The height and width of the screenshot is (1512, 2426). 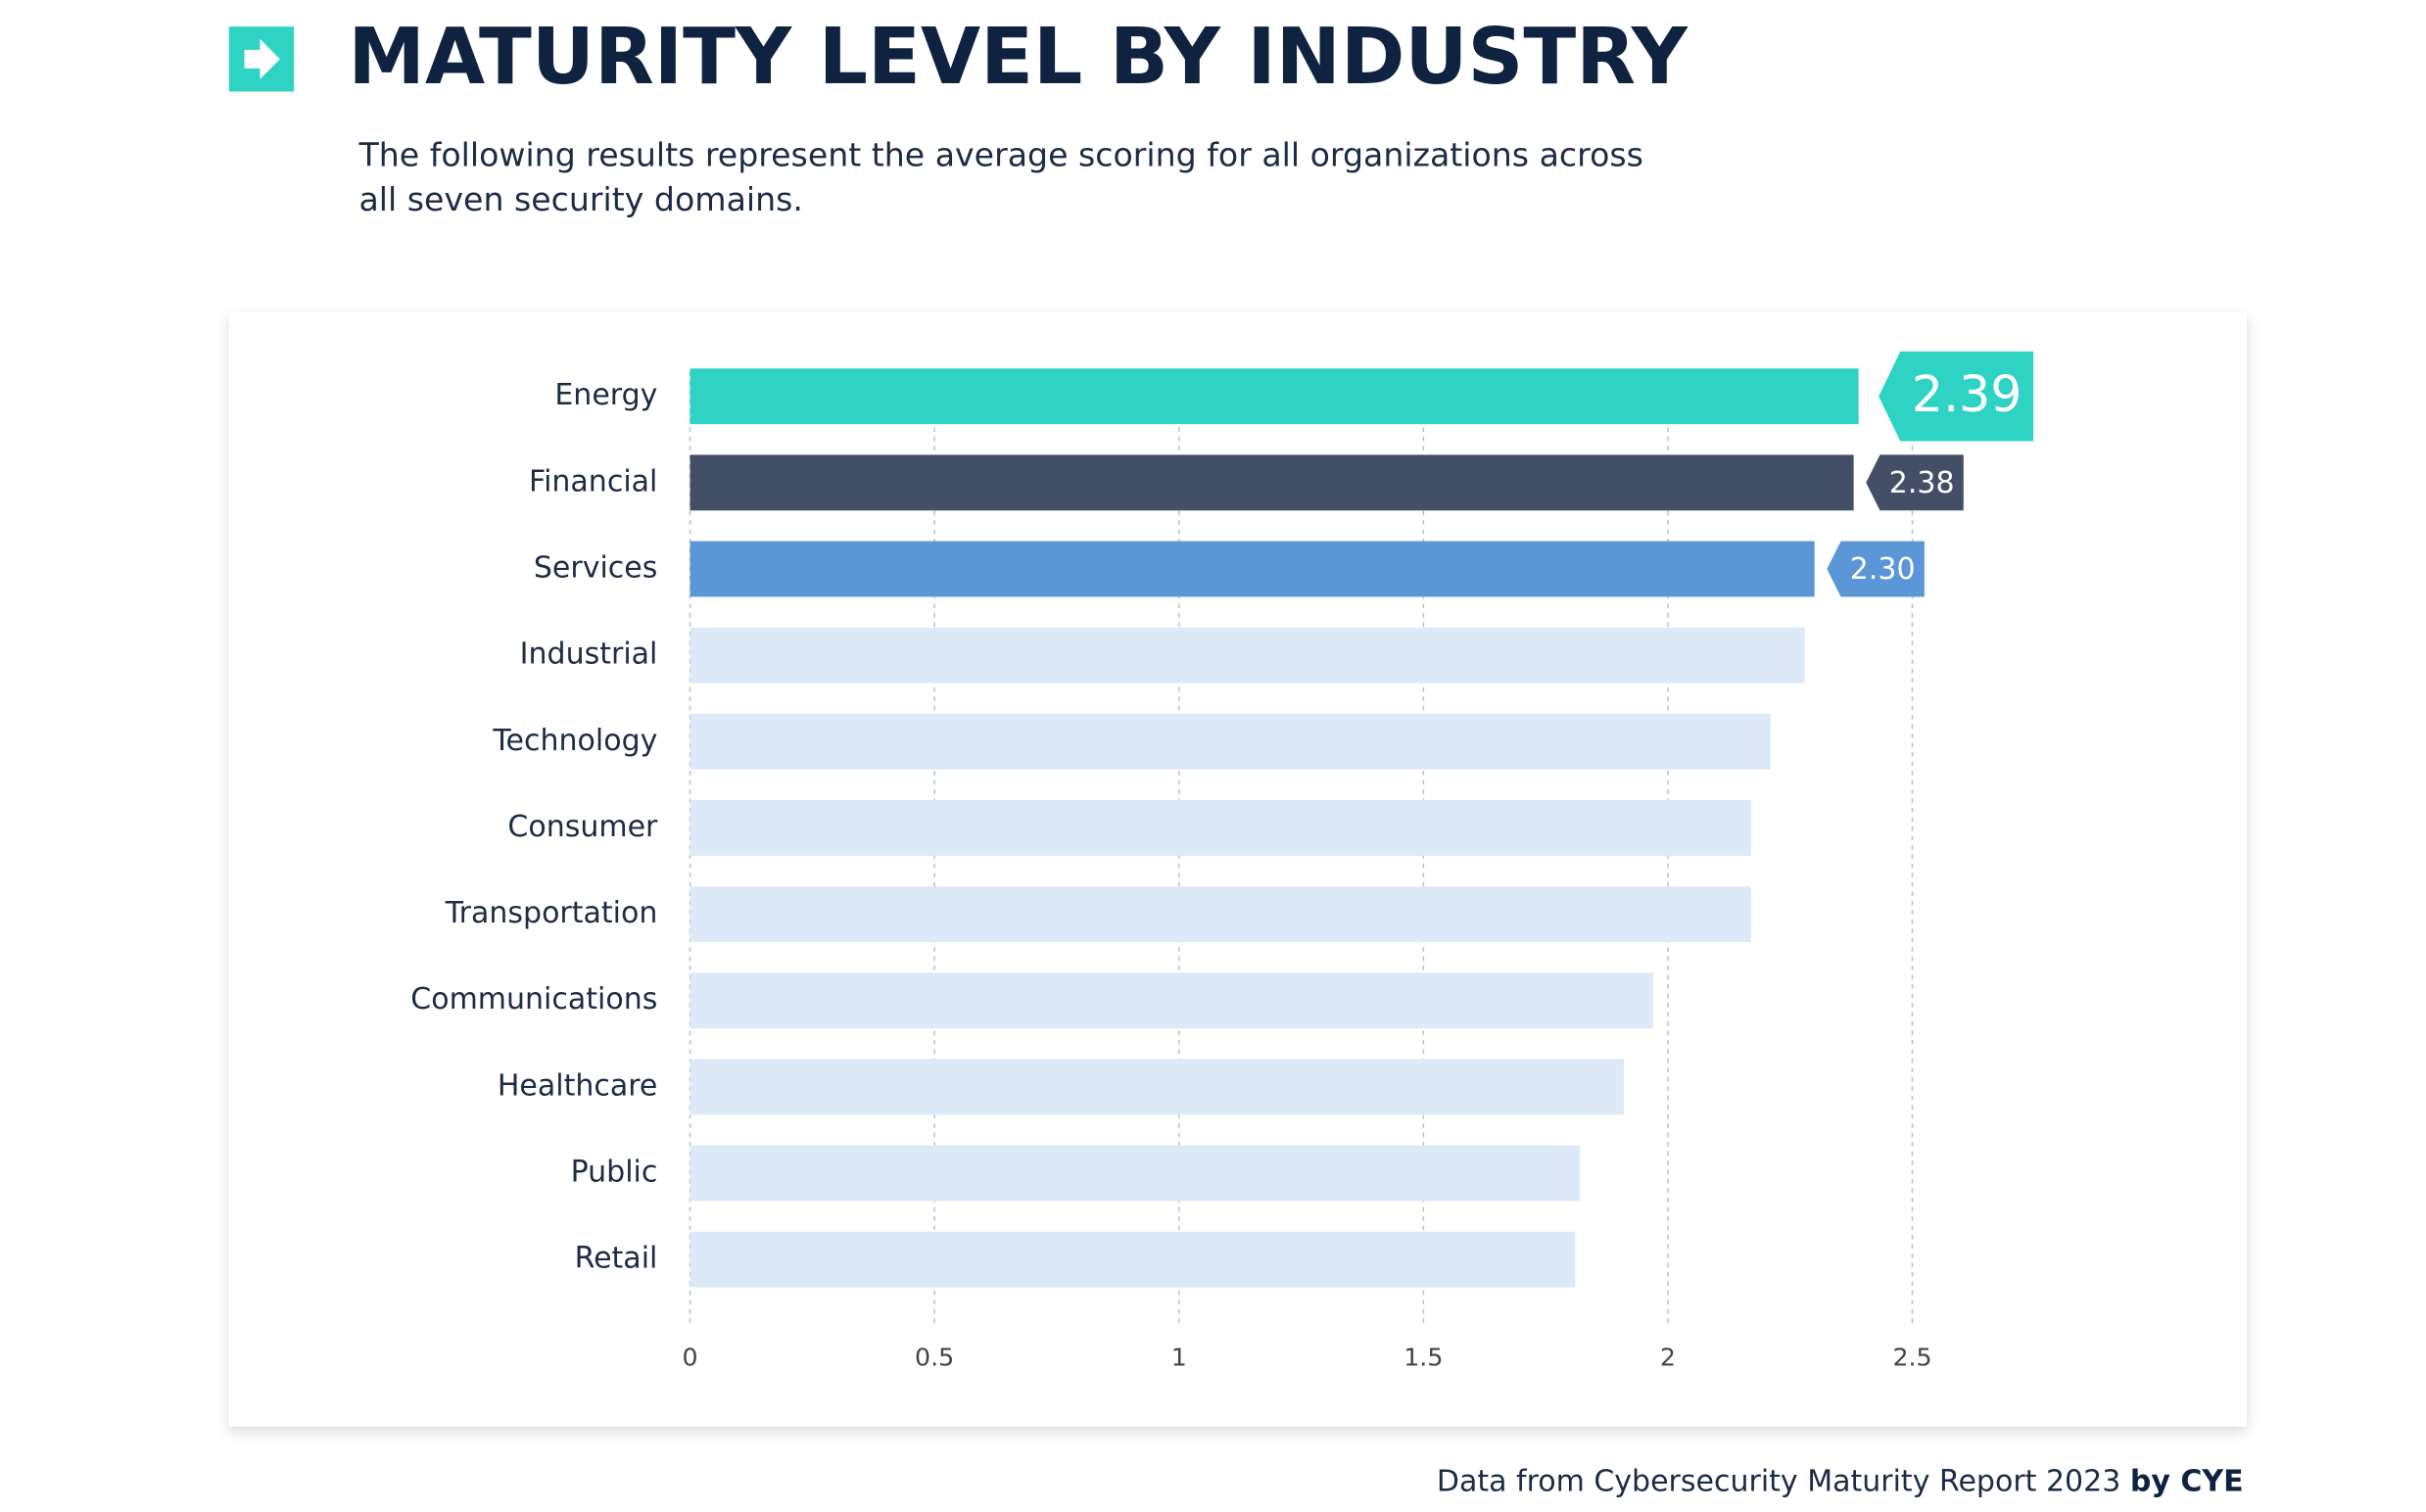 What do you see at coordinates (1911, 1357) in the screenshot?
I see `x-tick-label: 2.5` at bounding box center [1911, 1357].